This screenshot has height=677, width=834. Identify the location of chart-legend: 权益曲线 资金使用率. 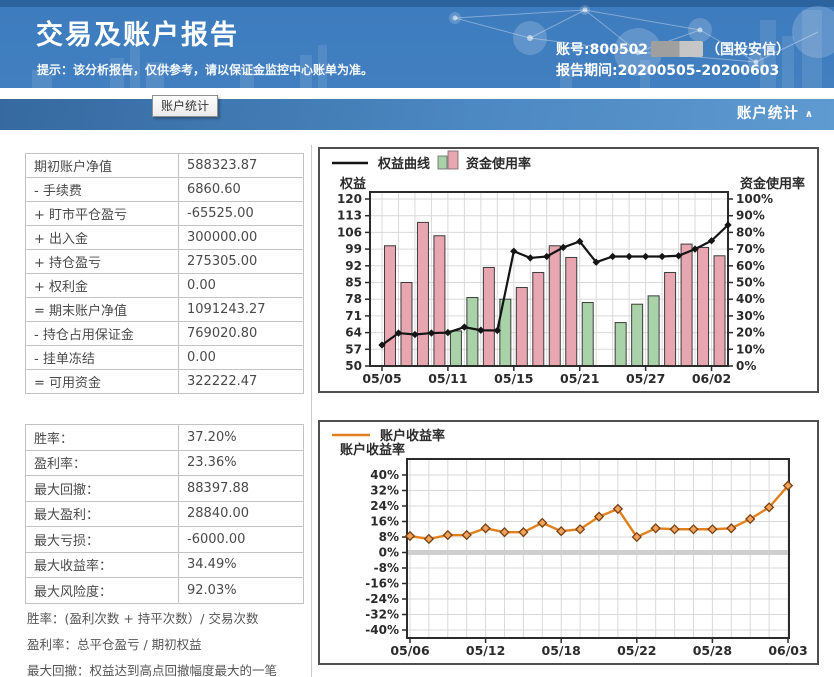
(431, 161).